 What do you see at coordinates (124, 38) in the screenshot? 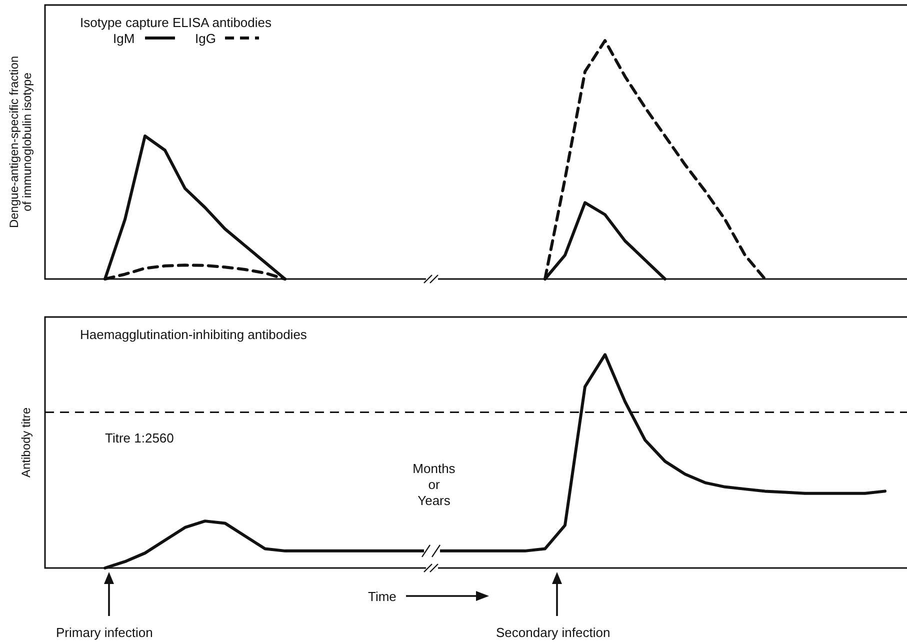
I see `legend-label: IgM` at bounding box center [124, 38].